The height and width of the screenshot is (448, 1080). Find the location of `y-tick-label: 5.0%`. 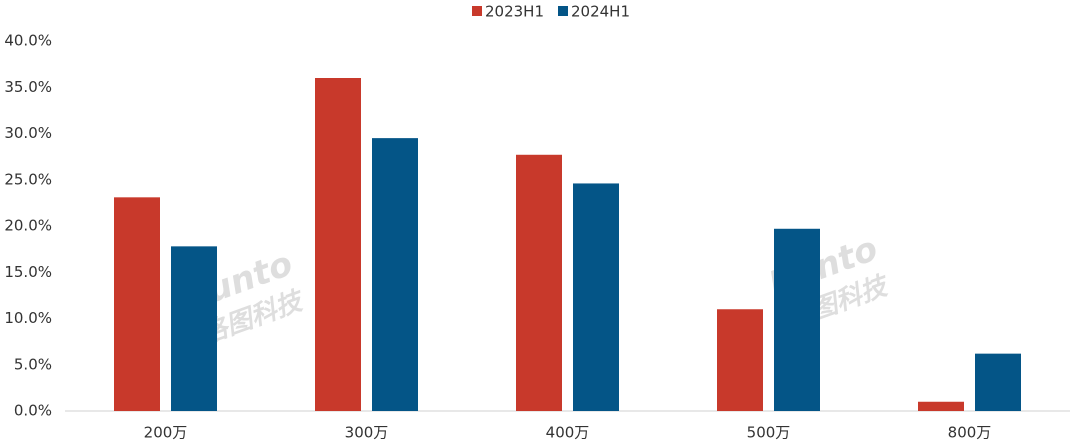

y-tick-label: 5.0% is located at coordinates (33, 364).